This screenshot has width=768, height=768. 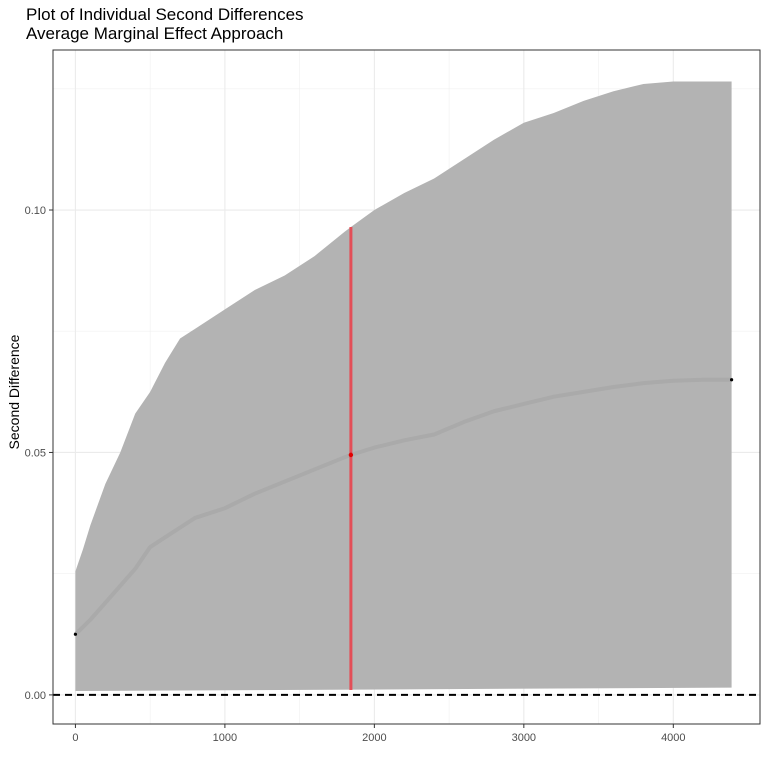 What do you see at coordinates (165, 14) in the screenshot?
I see `chart-title: Plot of Individual Second Differences` at bounding box center [165, 14].